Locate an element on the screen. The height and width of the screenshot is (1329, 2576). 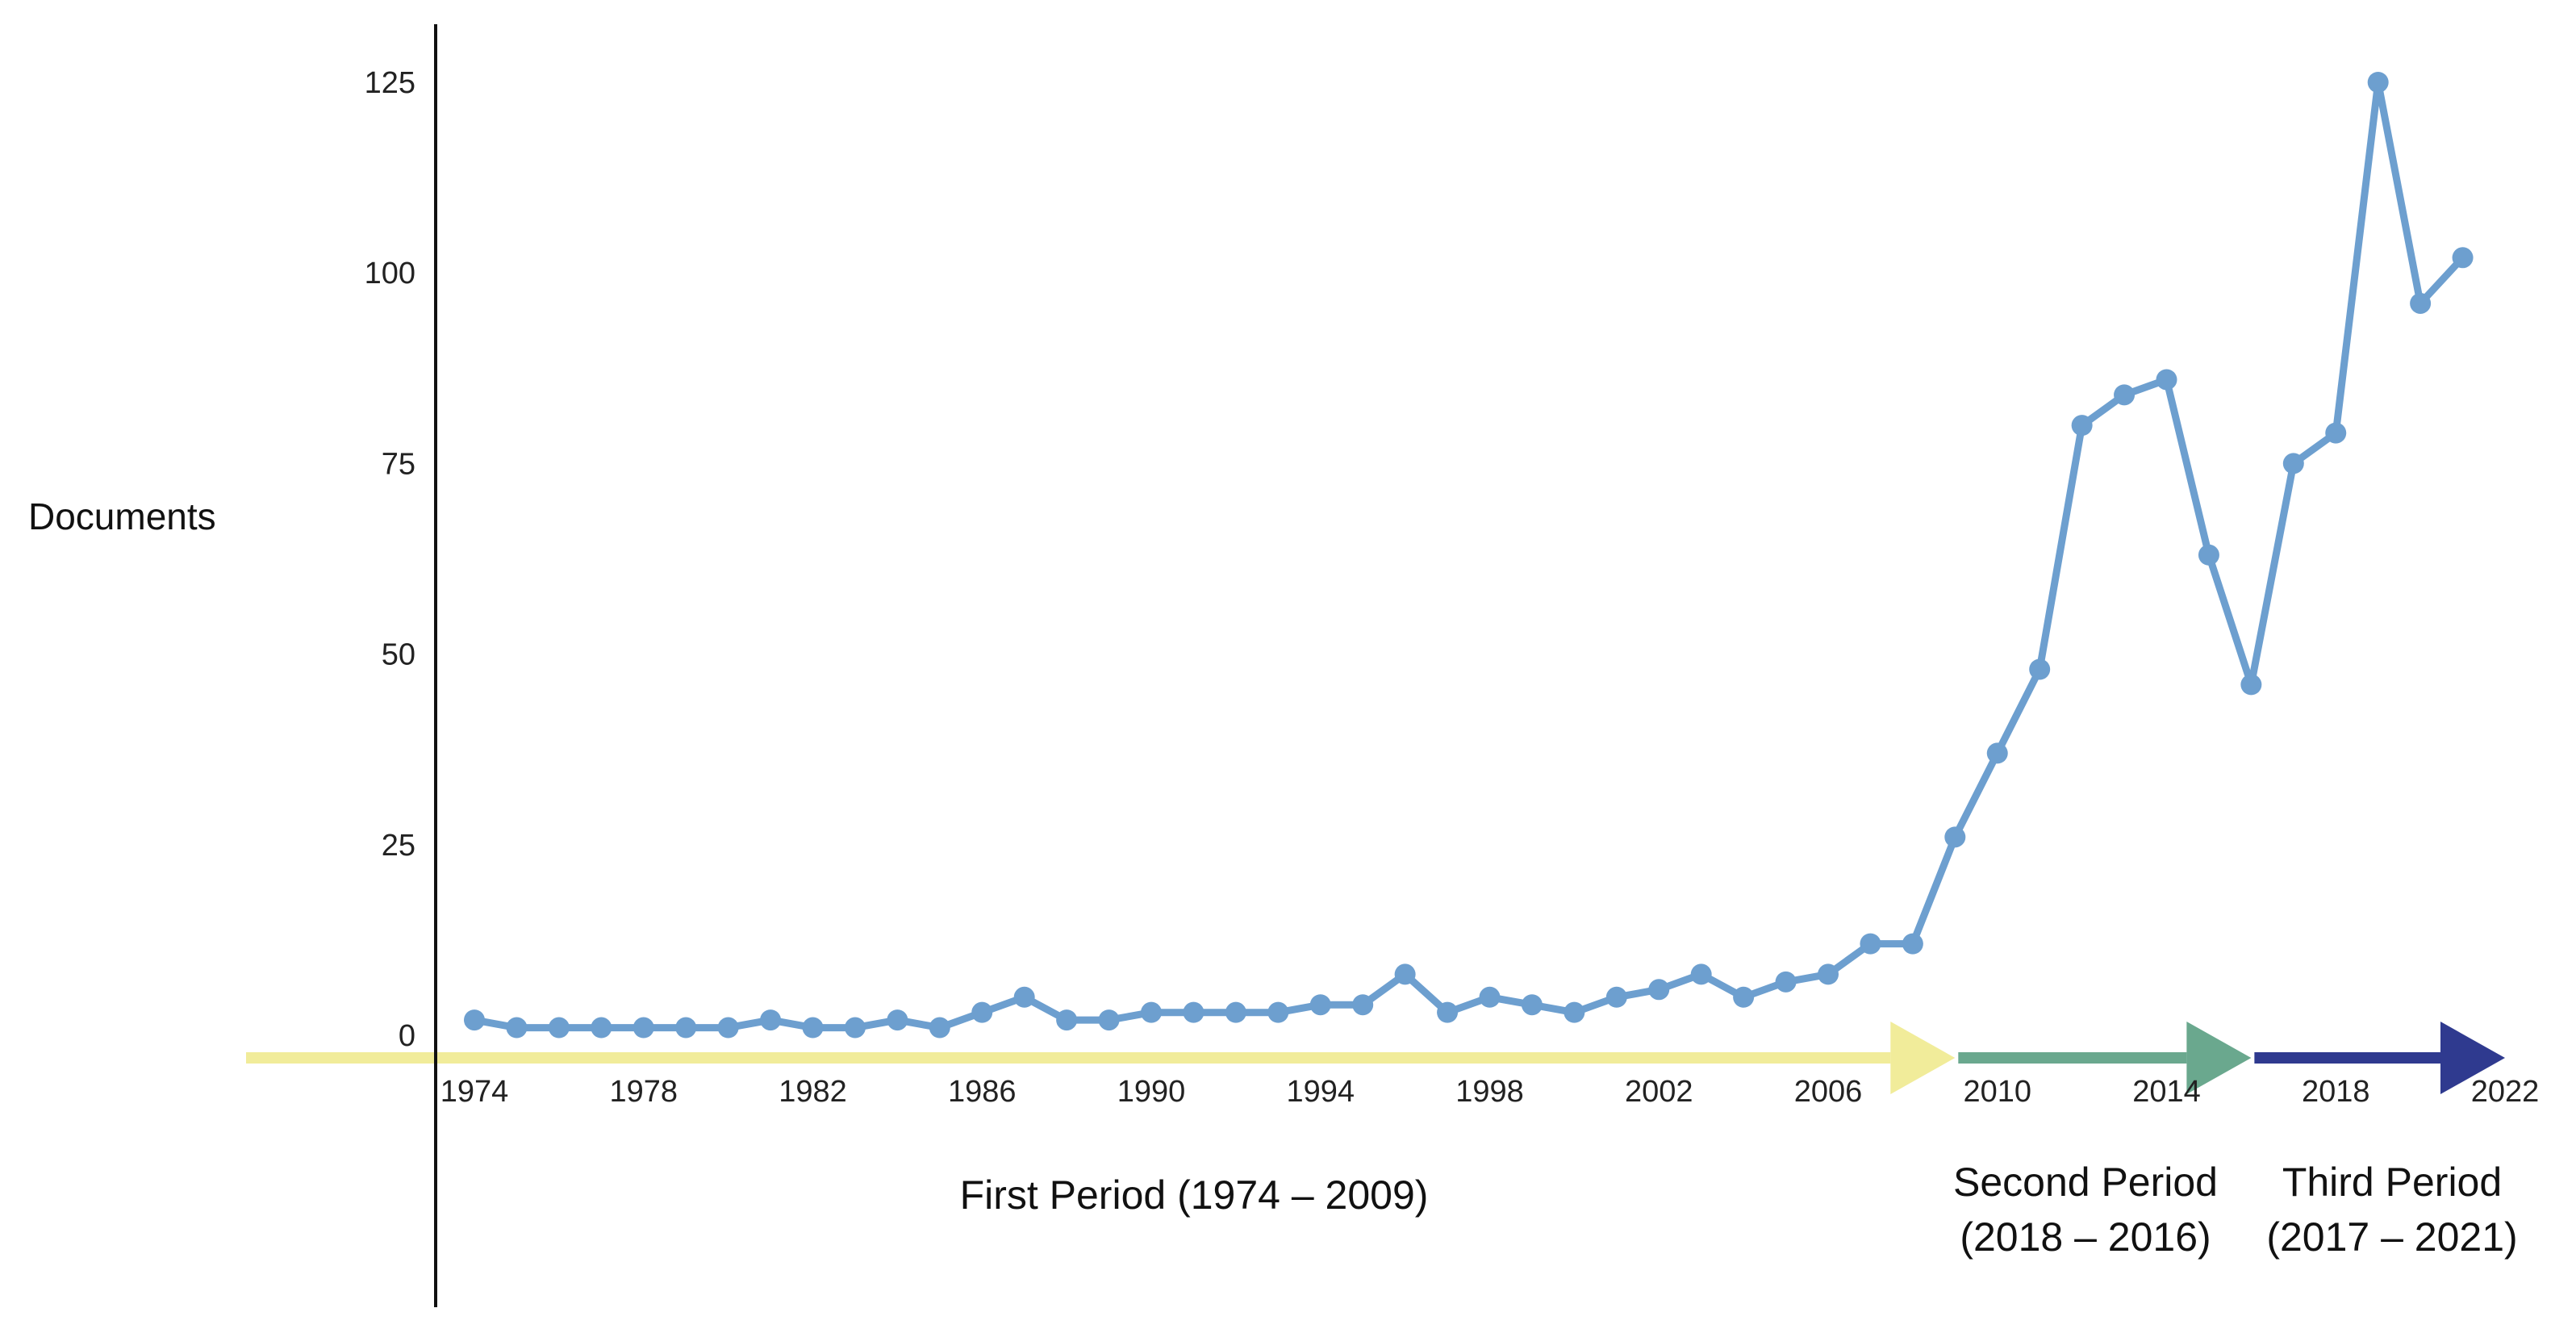
x-tick-label: 1982 is located at coordinates (813, 1092).